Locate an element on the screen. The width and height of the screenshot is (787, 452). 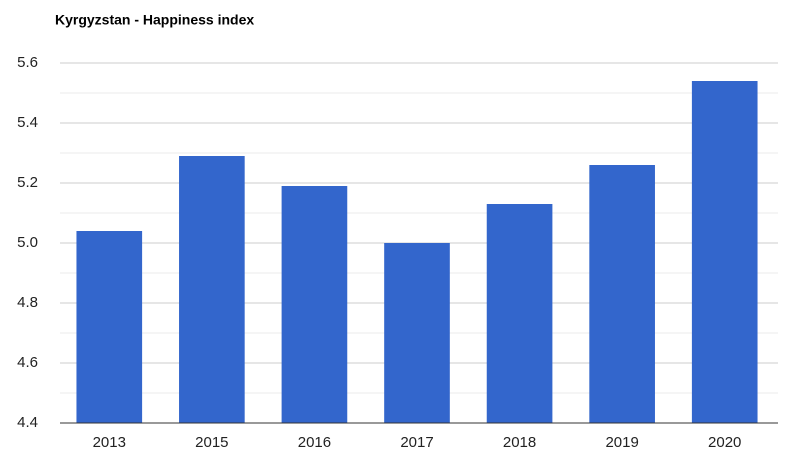
y-tick-label: 5.4 is located at coordinates (27, 122).